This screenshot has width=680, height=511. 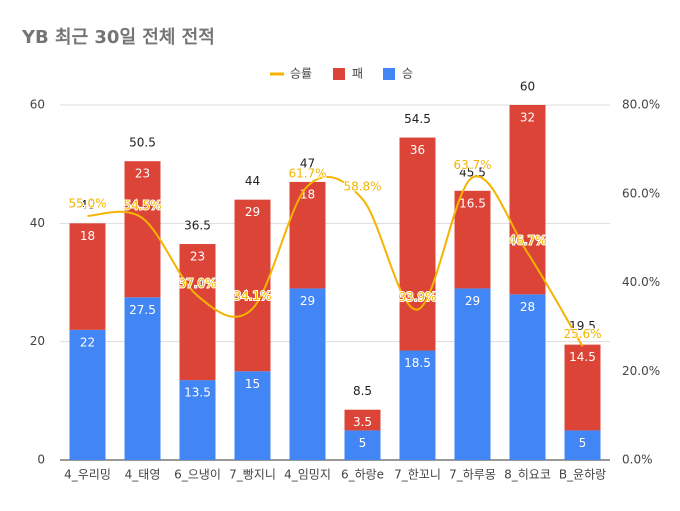 What do you see at coordinates (527, 118) in the screenshot?
I see `bar-label: 32` at bounding box center [527, 118].